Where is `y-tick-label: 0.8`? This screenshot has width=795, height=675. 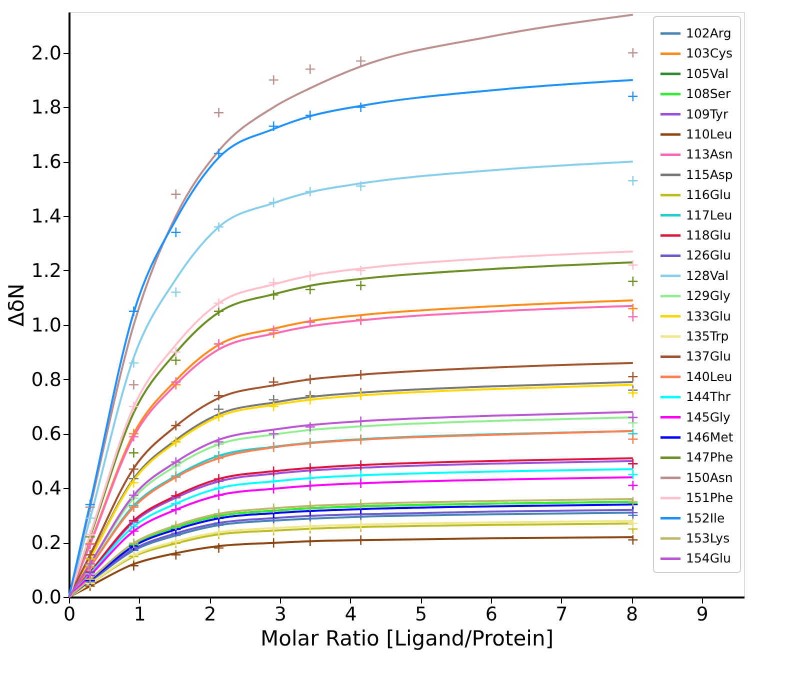 y-tick-label: 0.8 is located at coordinates (46, 379).